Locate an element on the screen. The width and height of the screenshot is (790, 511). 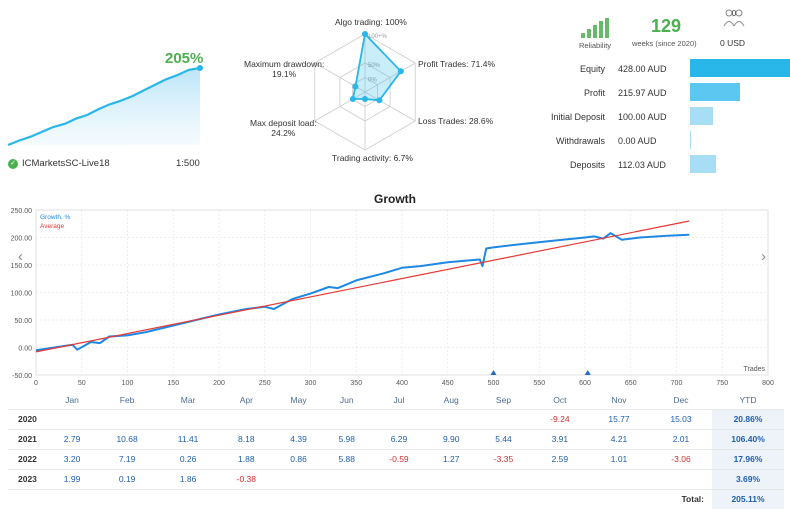
radar-value-polygon is located at coordinates (377, 67).